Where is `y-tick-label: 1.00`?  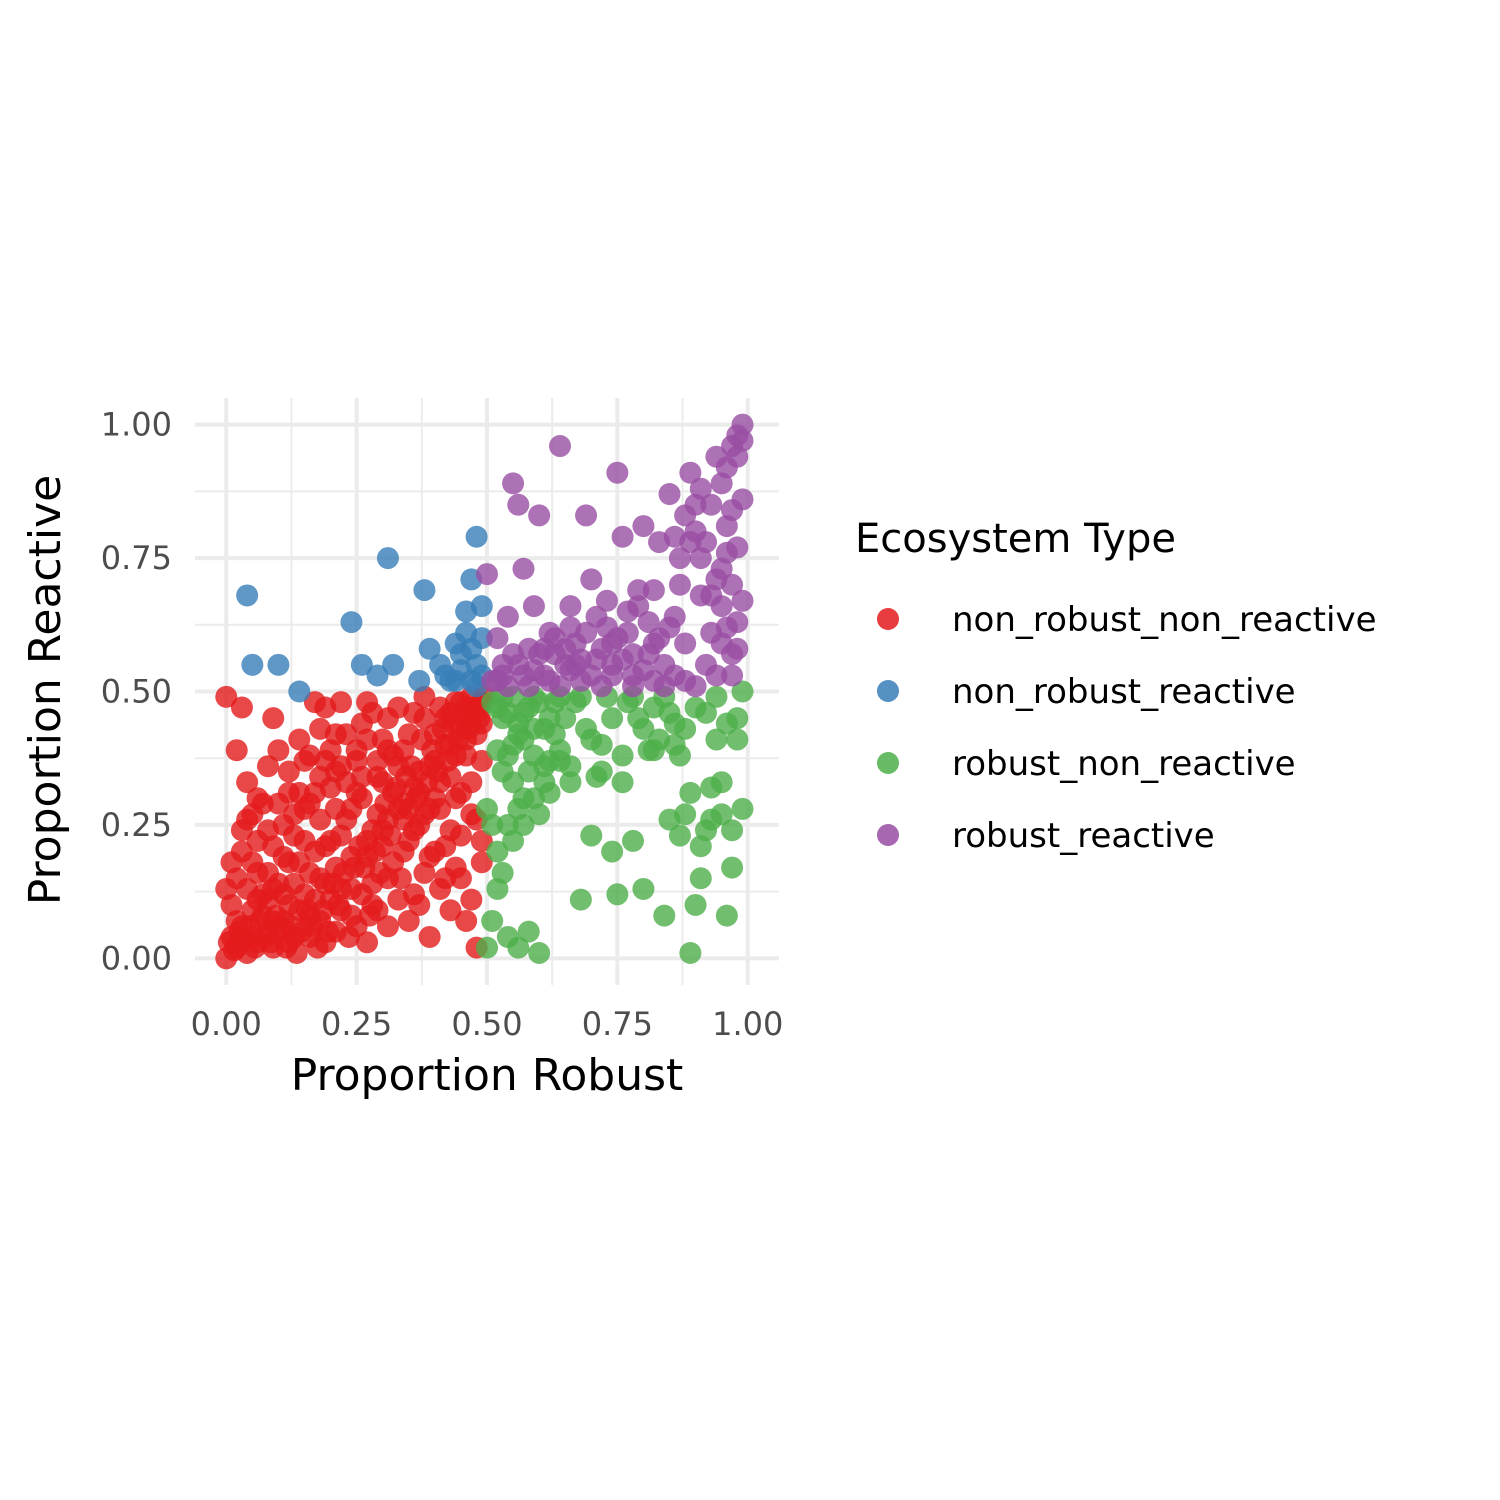 y-tick-label: 1.00 is located at coordinates (136, 425).